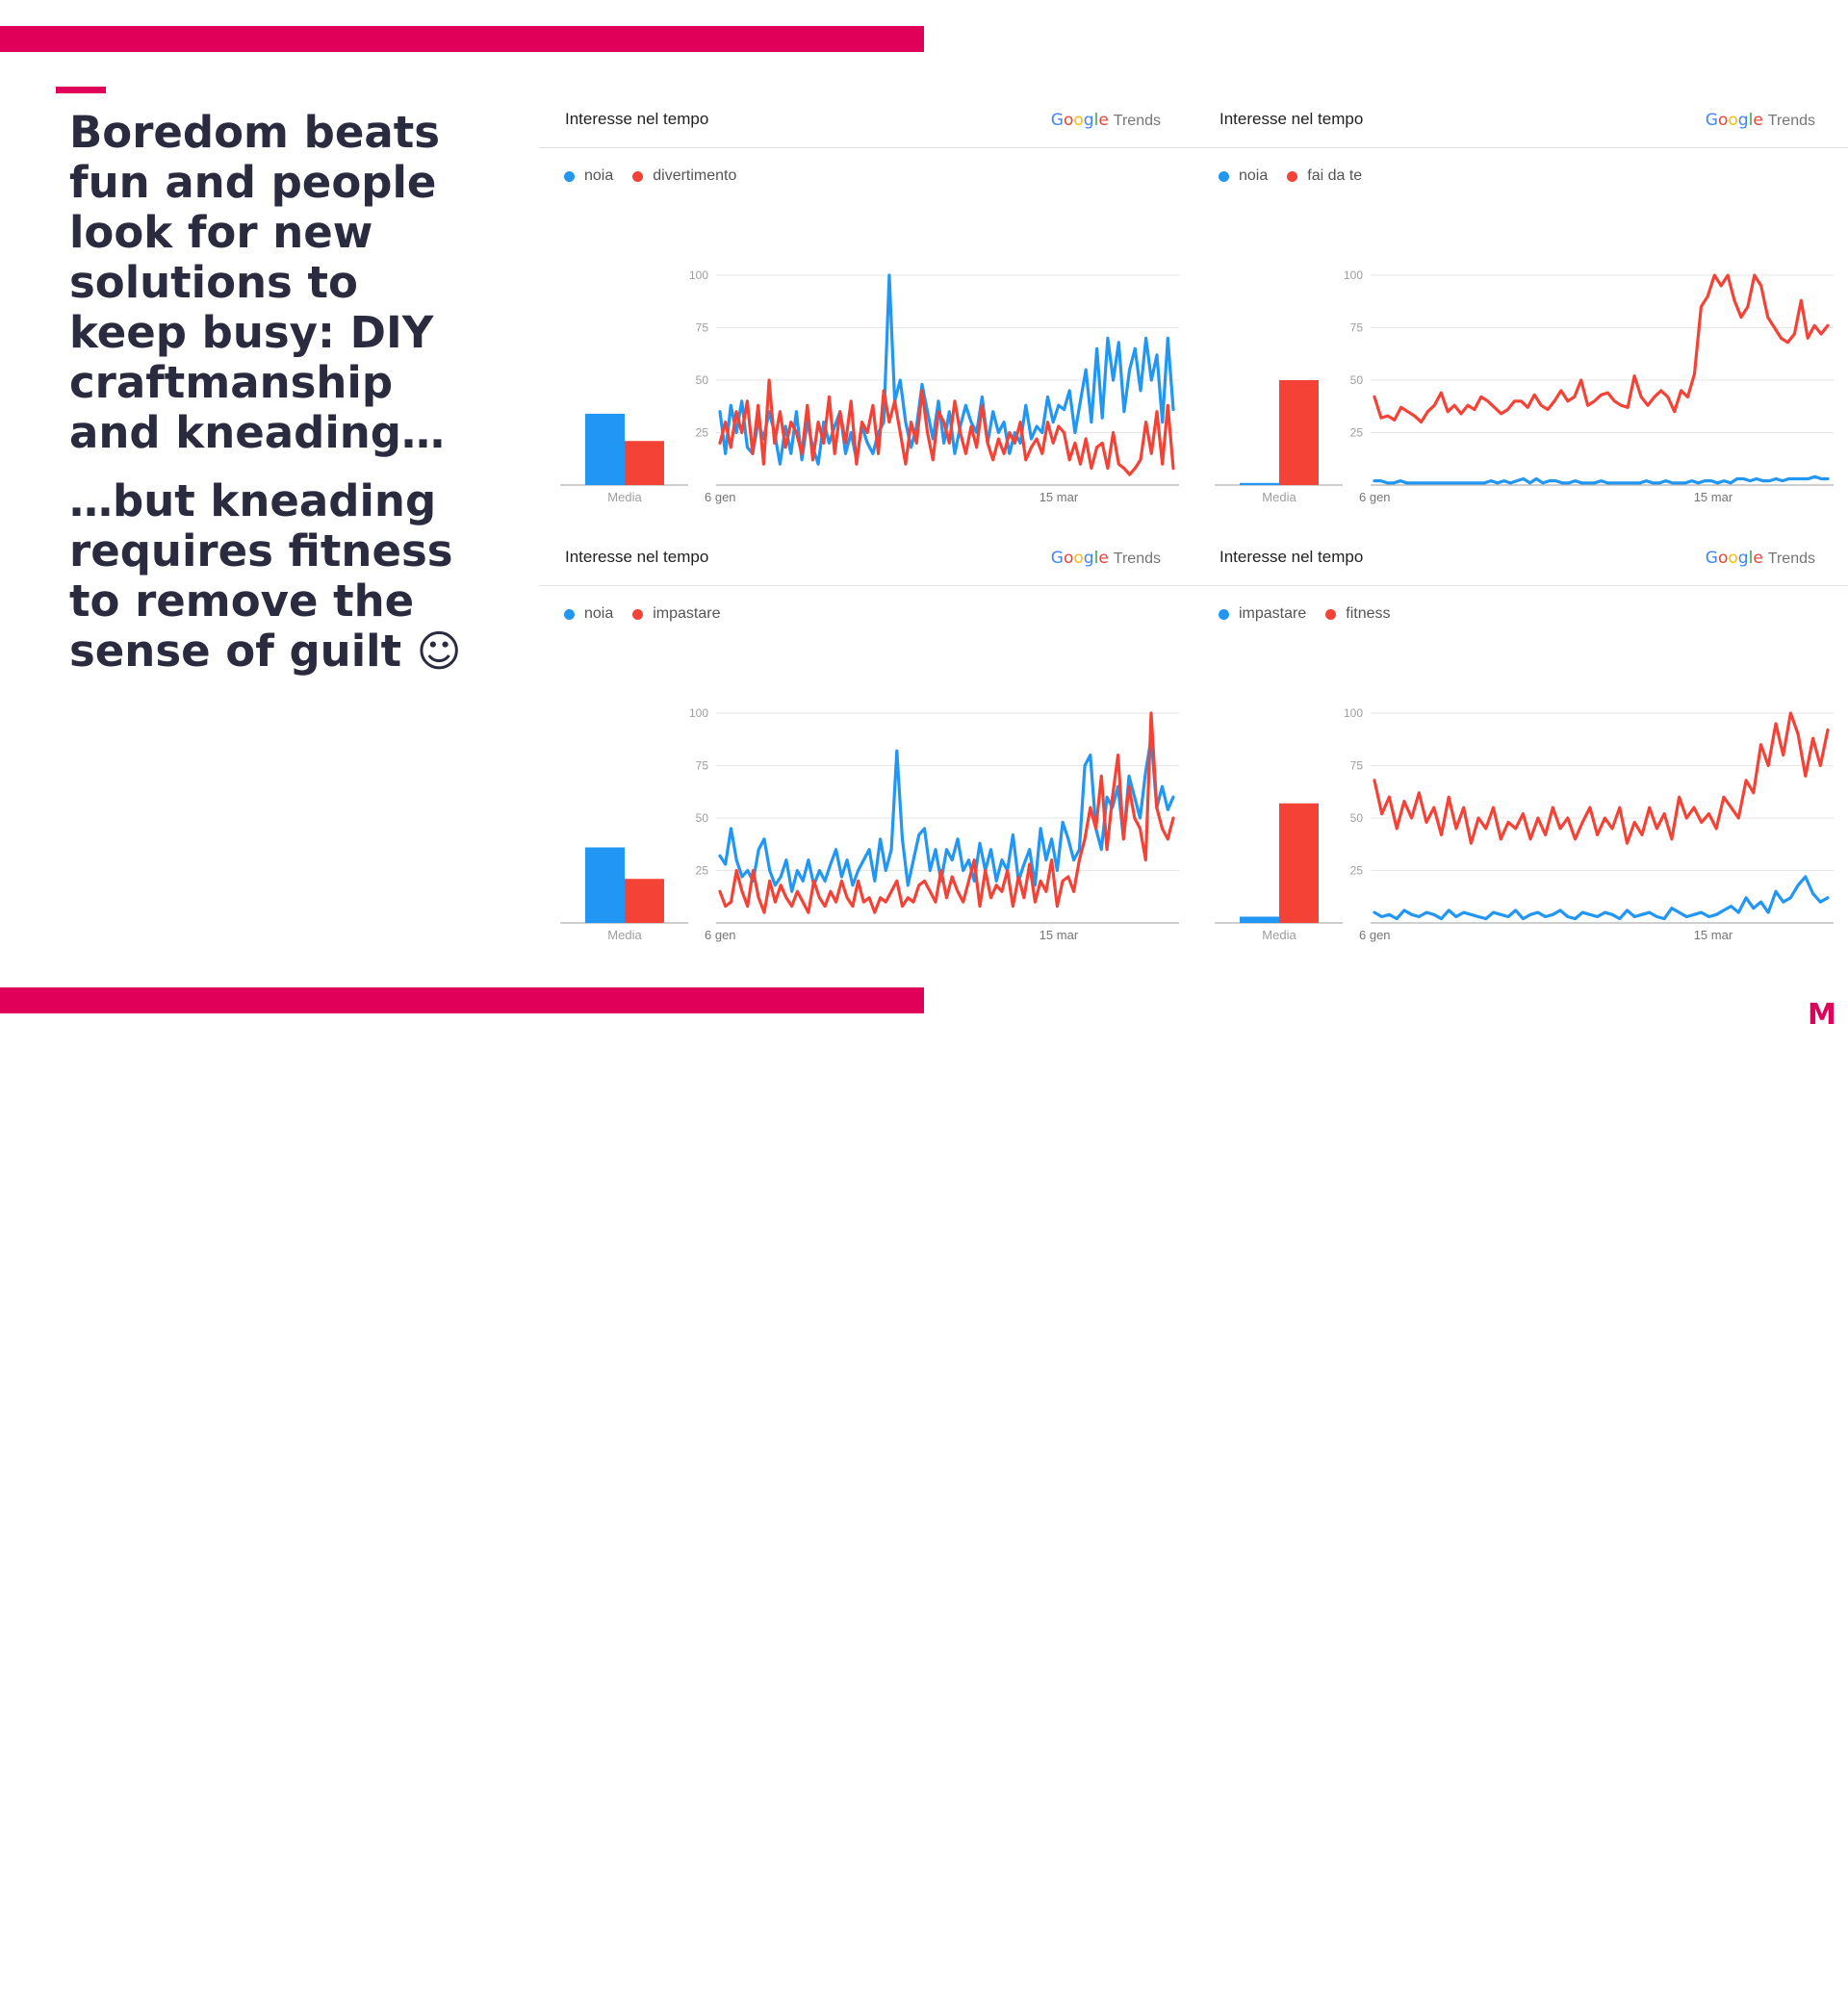 The height and width of the screenshot is (1997, 1848). What do you see at coordinates (695, 176) in the screenshot?
I see `legend-label: divertimento` at bounding box center [695, 176].